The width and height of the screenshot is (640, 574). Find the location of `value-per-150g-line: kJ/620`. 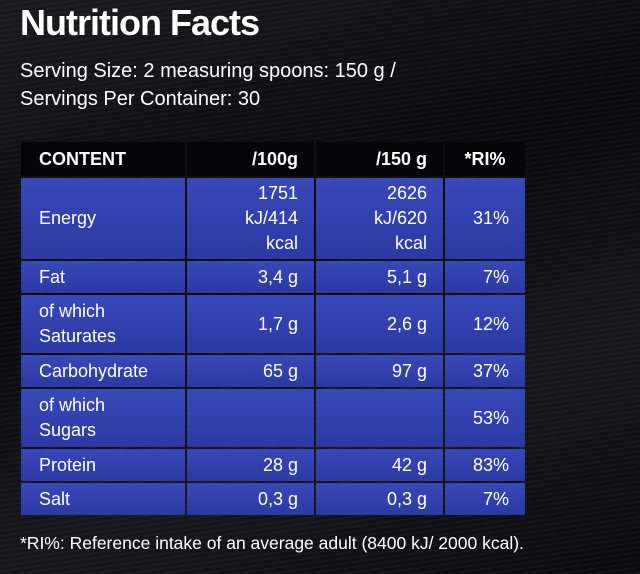

value-per-150g-line: kJ/620 is located at coordinates (400, 218).